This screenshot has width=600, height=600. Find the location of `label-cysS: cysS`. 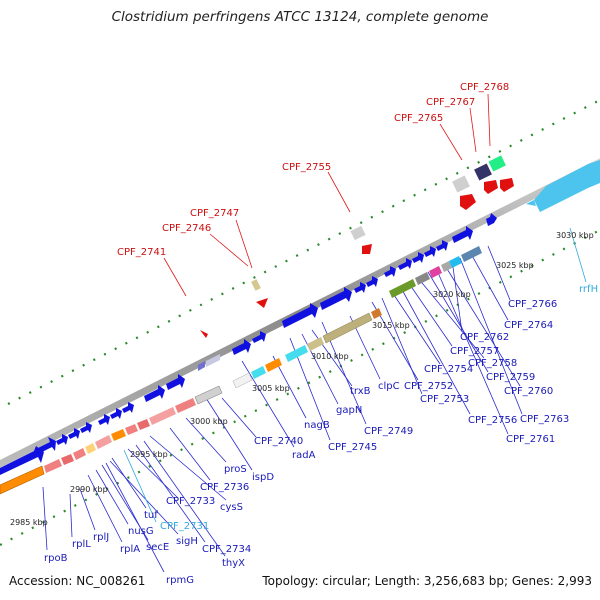

label-cysS: cysS is located at coordinates (231, 507).